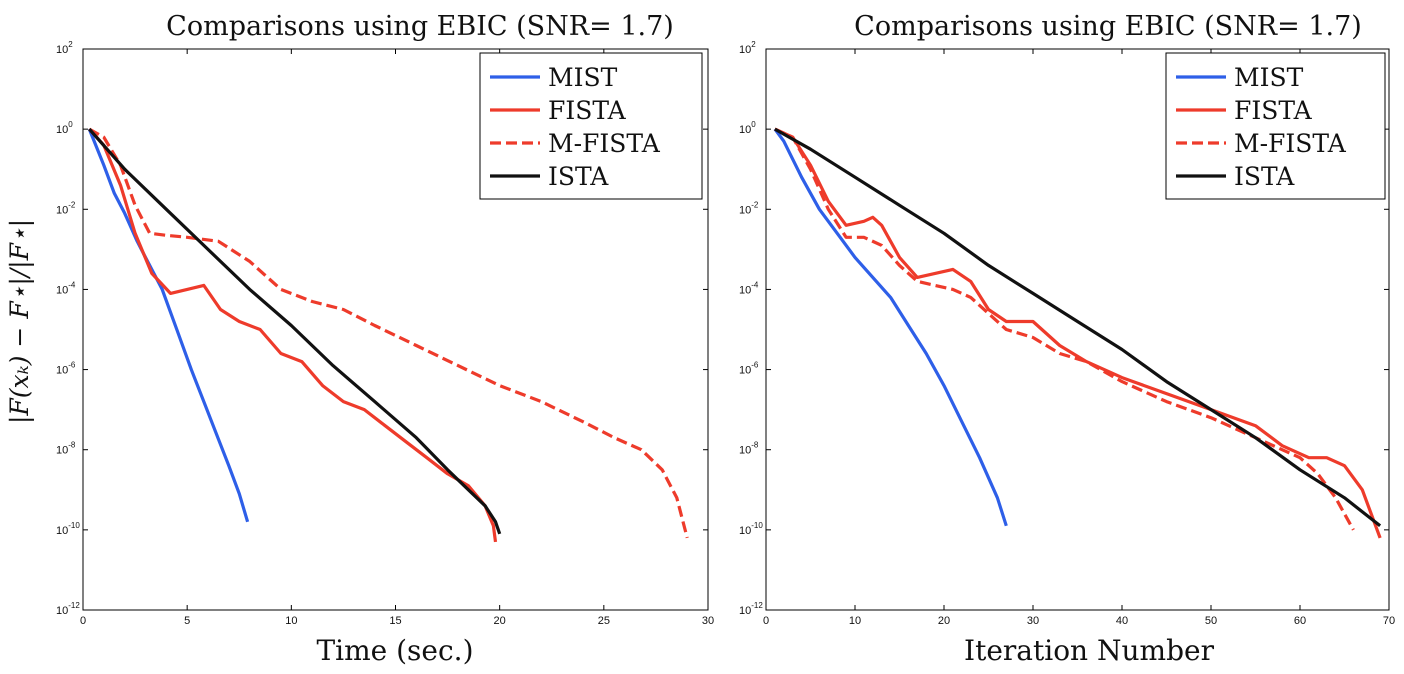 This screenshot has height=674, width=1404. Describe the element at coordinates (604, 621) in the screenshot. I see `x-tick-label: 25` at that location.